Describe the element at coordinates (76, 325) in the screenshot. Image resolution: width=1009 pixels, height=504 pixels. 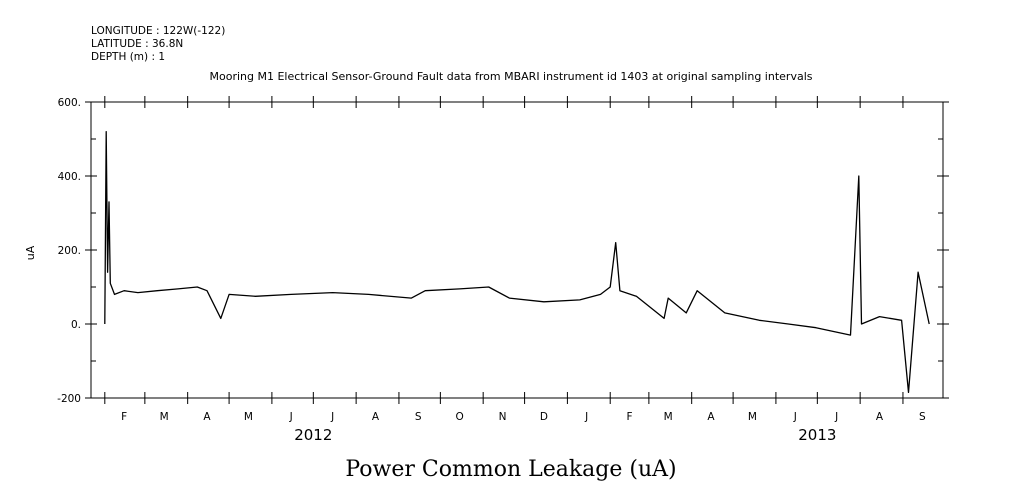
I see `y-tick-label: 0.` at that location.